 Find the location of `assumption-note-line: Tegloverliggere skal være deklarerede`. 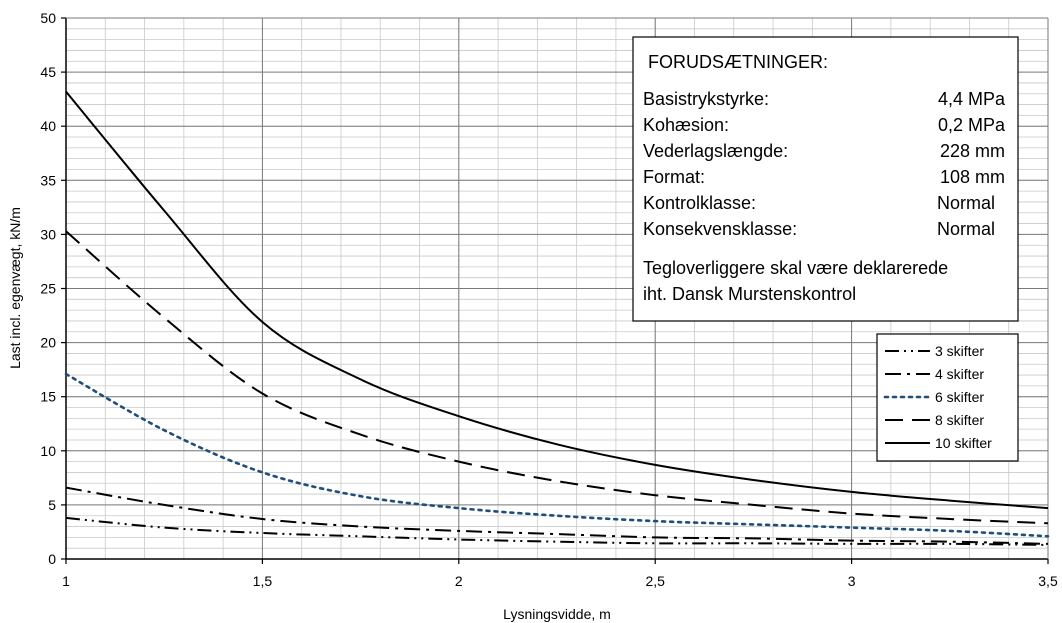

assumption-note-line: Tegloverliggere skal være deklarerede is located at coordinates (795, 268).